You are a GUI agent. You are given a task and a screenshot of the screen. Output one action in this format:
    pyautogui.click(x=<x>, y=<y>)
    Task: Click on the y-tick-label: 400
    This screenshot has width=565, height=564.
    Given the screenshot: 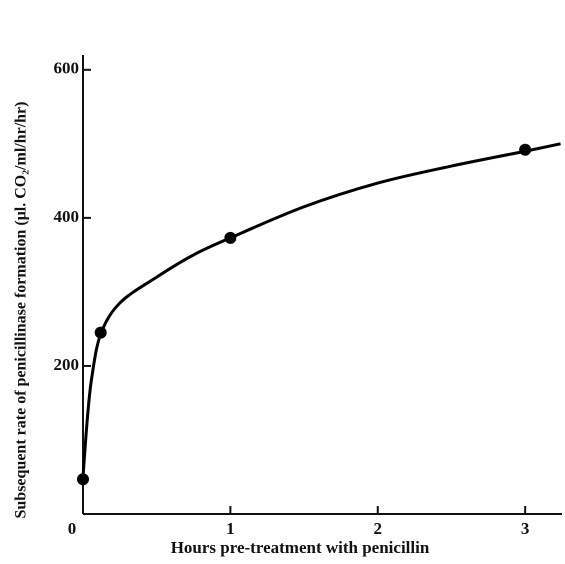 What is the action you would take?
    pyautogui.click(x=67, y=216)
    